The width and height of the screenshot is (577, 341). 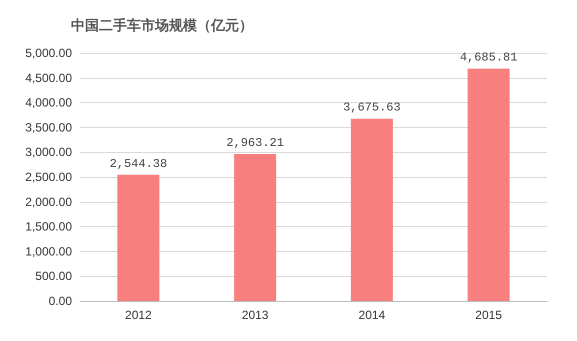 What do you see at coordinates (138, 315) in the screenshot?
I see `x-tick-label: 2012` at bounding box center [138, 315].